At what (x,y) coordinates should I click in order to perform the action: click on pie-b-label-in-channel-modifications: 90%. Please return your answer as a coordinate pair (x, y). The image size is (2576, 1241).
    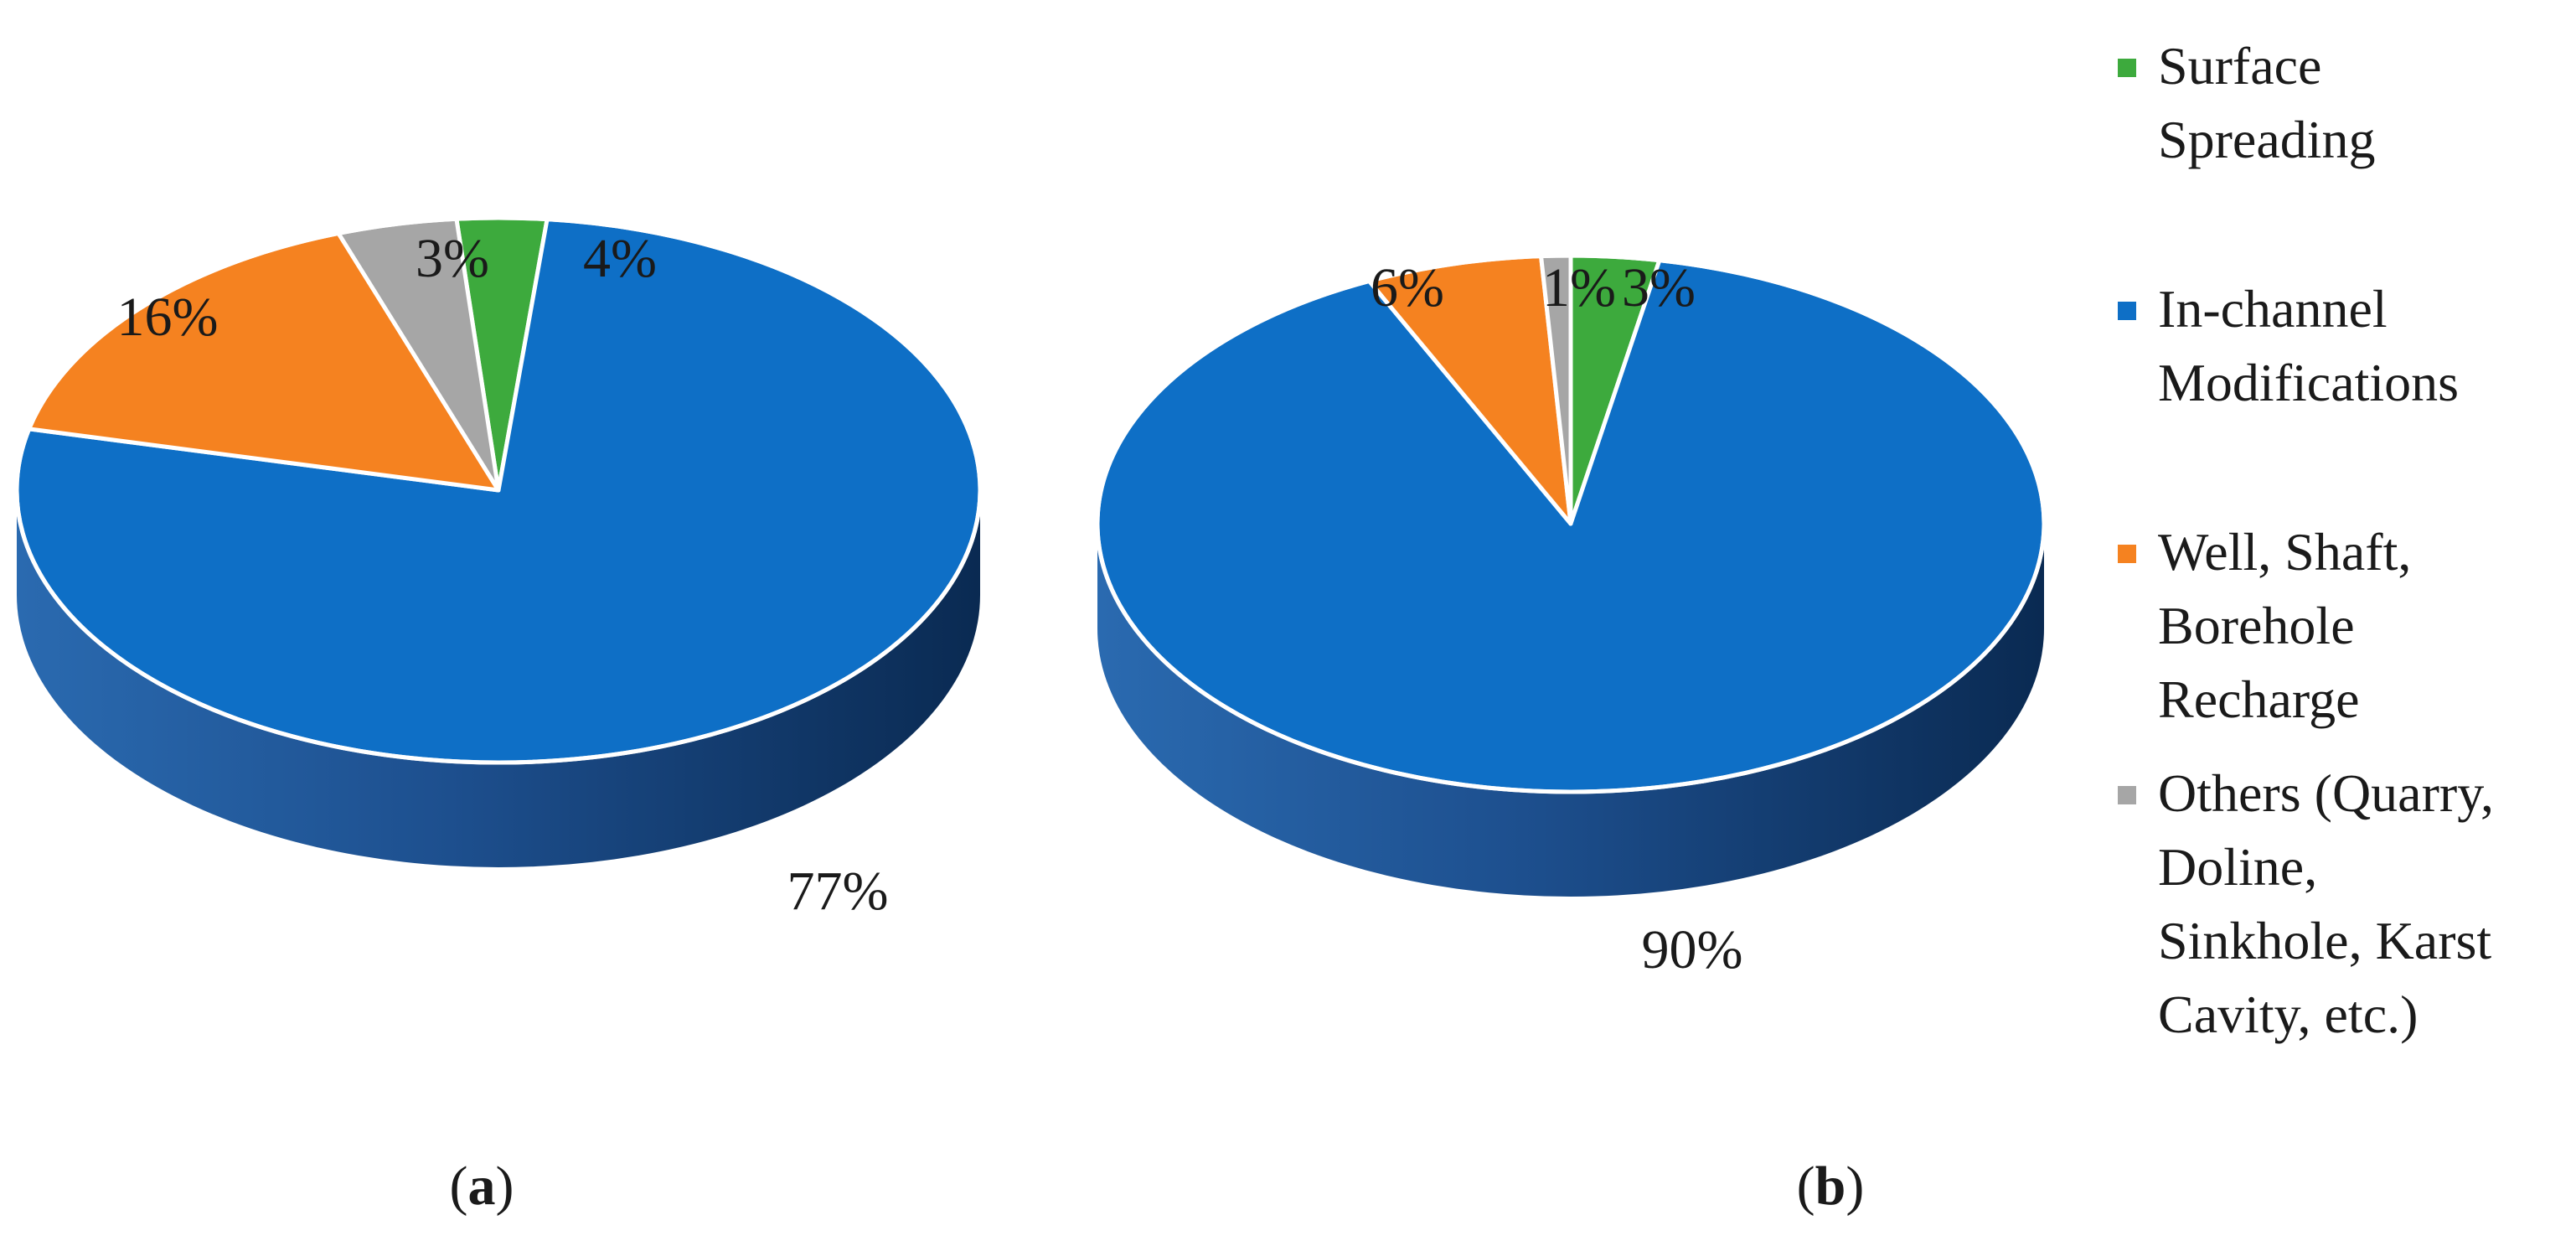
    Looking at the image, I should click on (1692, 949).